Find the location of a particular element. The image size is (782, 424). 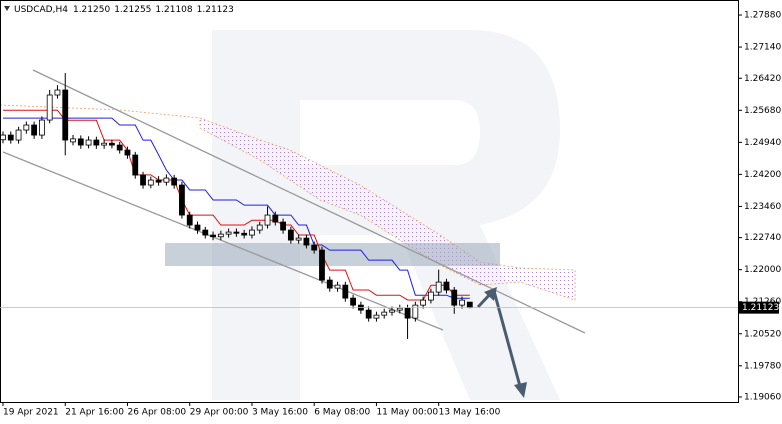

y-tick-label: 1.24940 is located at coordinates (762, 143).